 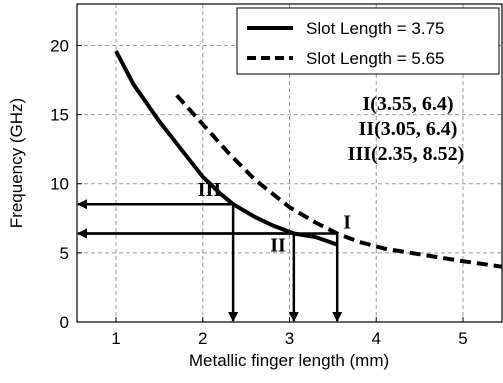 I want to click on legend-box, so click(x=368, y=41).